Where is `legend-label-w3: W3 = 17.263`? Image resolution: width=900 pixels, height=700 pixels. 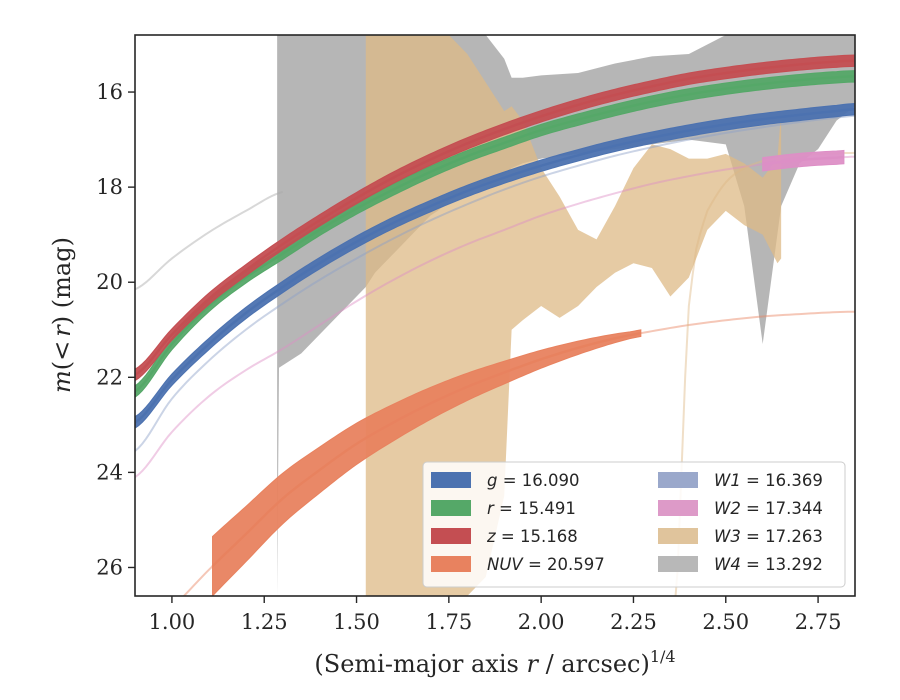
legend-label-w3: W3 = 17.263 is located at coordinates (768, 536).